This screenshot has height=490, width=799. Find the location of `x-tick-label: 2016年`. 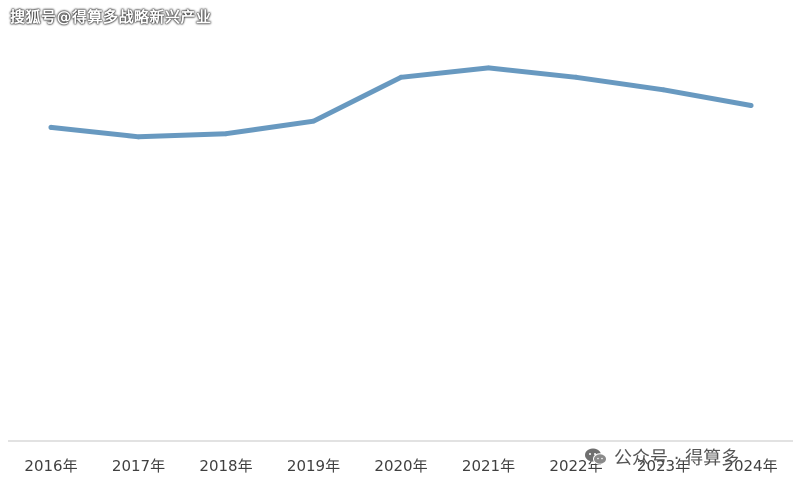

x-tick-label: 2016年 is located at coordinates (50, 466).